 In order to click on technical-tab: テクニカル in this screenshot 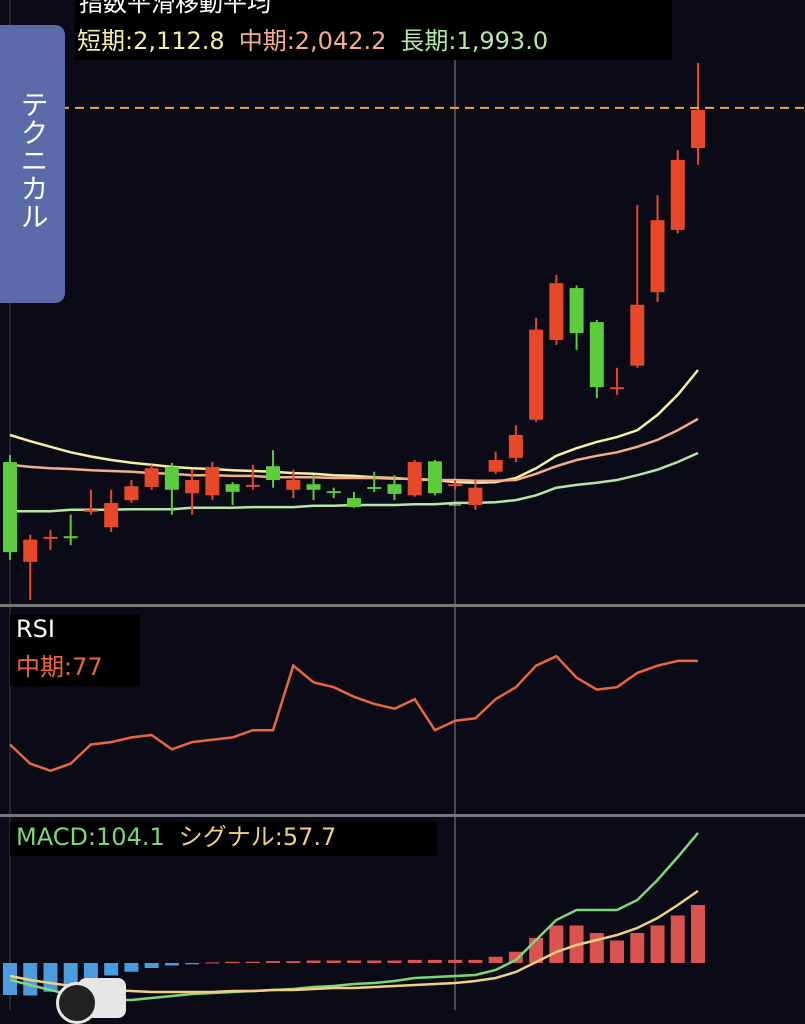, I will do `click(32, 164)`.